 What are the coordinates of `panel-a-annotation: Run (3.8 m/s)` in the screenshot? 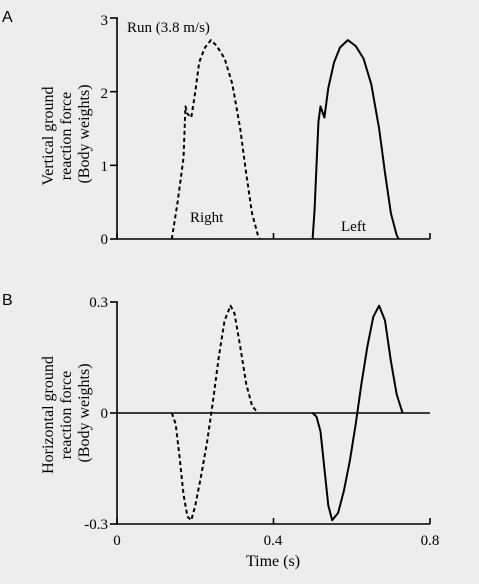 It's located at (168, 28).